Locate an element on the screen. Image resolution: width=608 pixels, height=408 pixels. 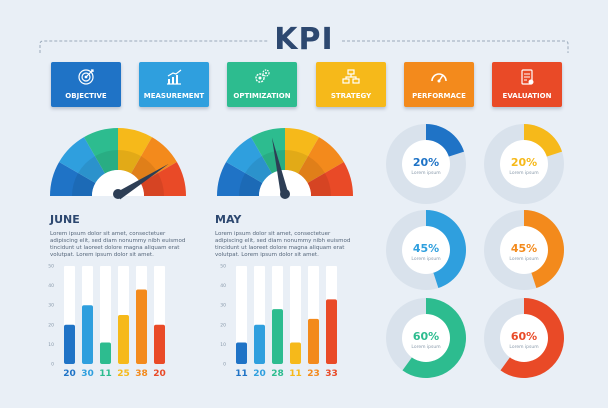
category-button-objective: OBJECTIVE is located at coordinates (86, 84).